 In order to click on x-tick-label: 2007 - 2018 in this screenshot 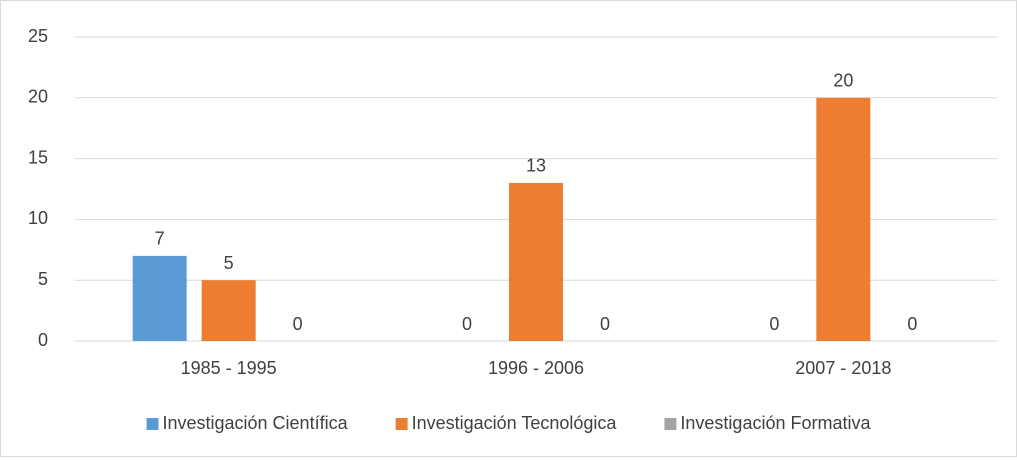, I will do `click(843, 368)`.